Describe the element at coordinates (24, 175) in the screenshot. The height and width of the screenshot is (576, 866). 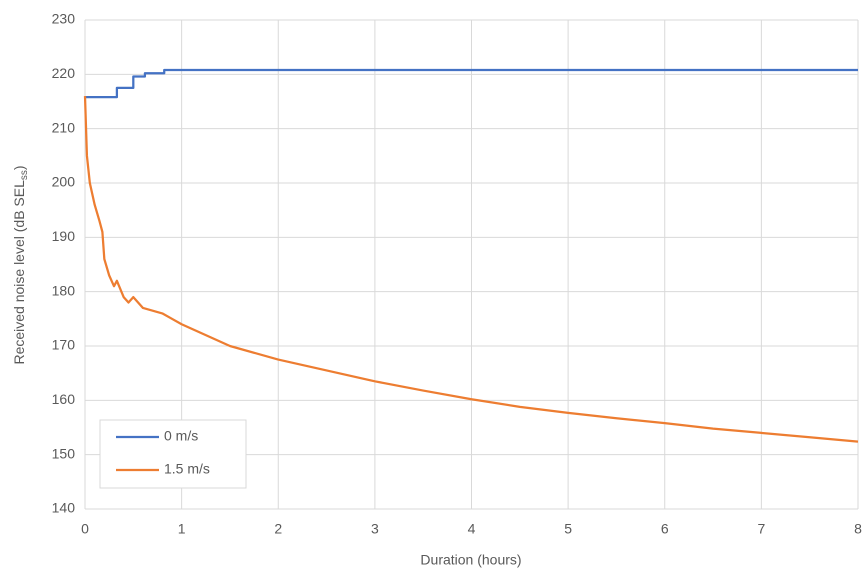
I see `y-axis-label-sub: ss` at that location.